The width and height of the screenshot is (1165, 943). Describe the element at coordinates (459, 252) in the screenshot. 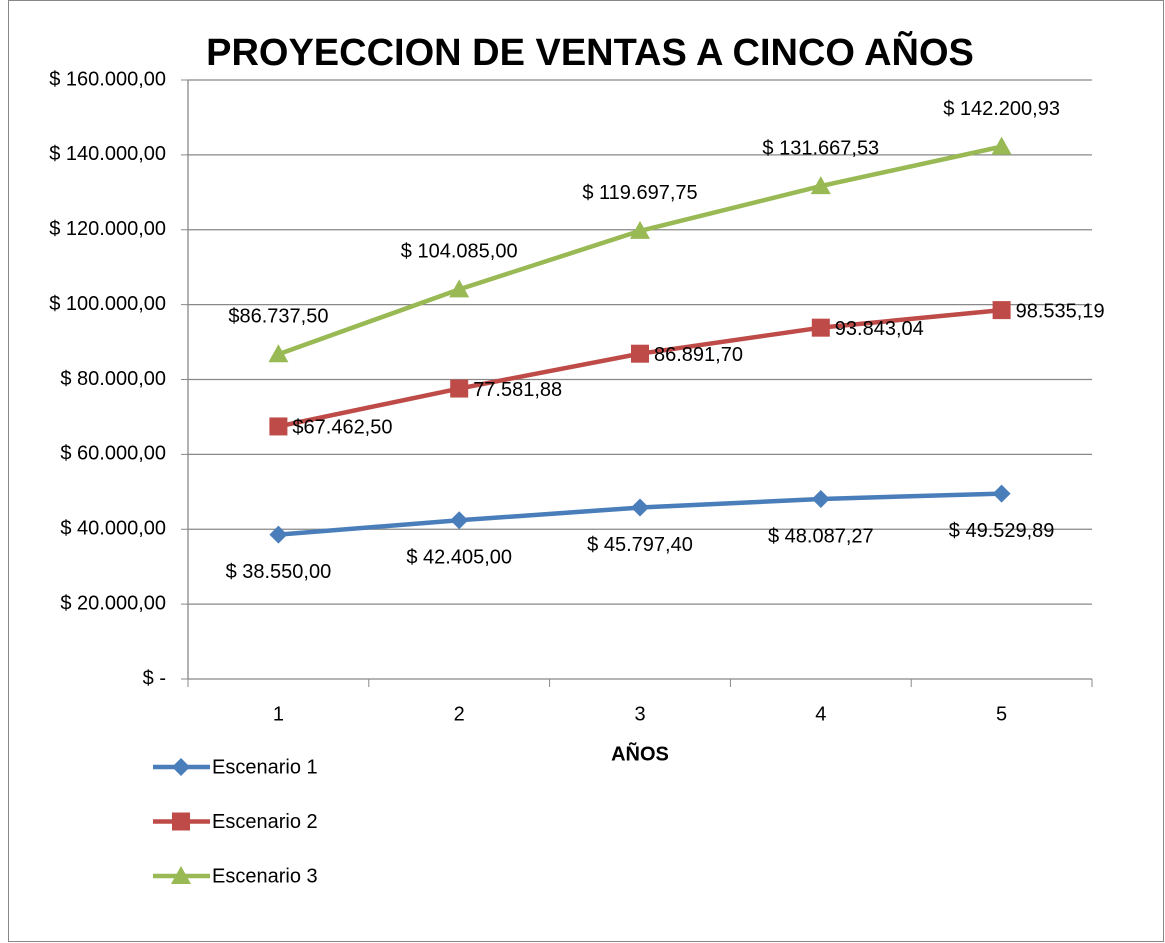

I see `data-label: $ 104.085,00` at that location.